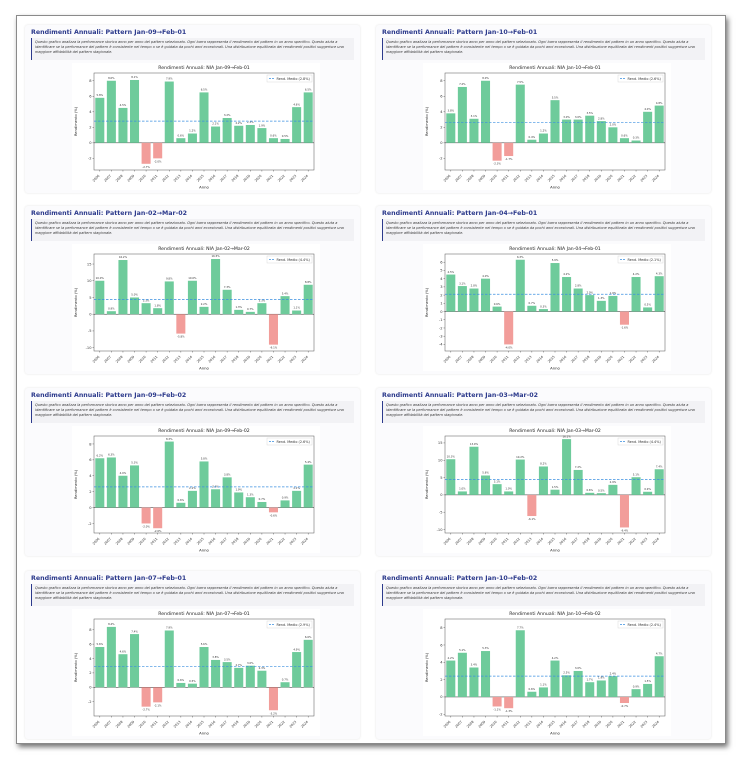 The width and height of the screenshot is (741, 758). What do you see at coordinates (441, 295) in the screenshot?
I see `y-tick-label: 2` at bounding box center [441, 295].